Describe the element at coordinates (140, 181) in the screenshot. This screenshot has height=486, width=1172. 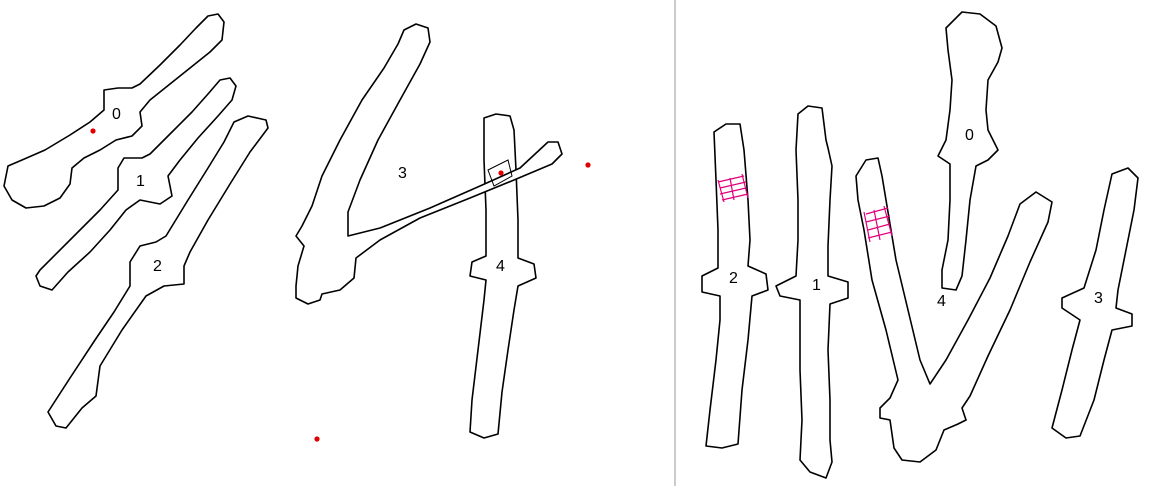
I see `left-label-1: 1` at that location.